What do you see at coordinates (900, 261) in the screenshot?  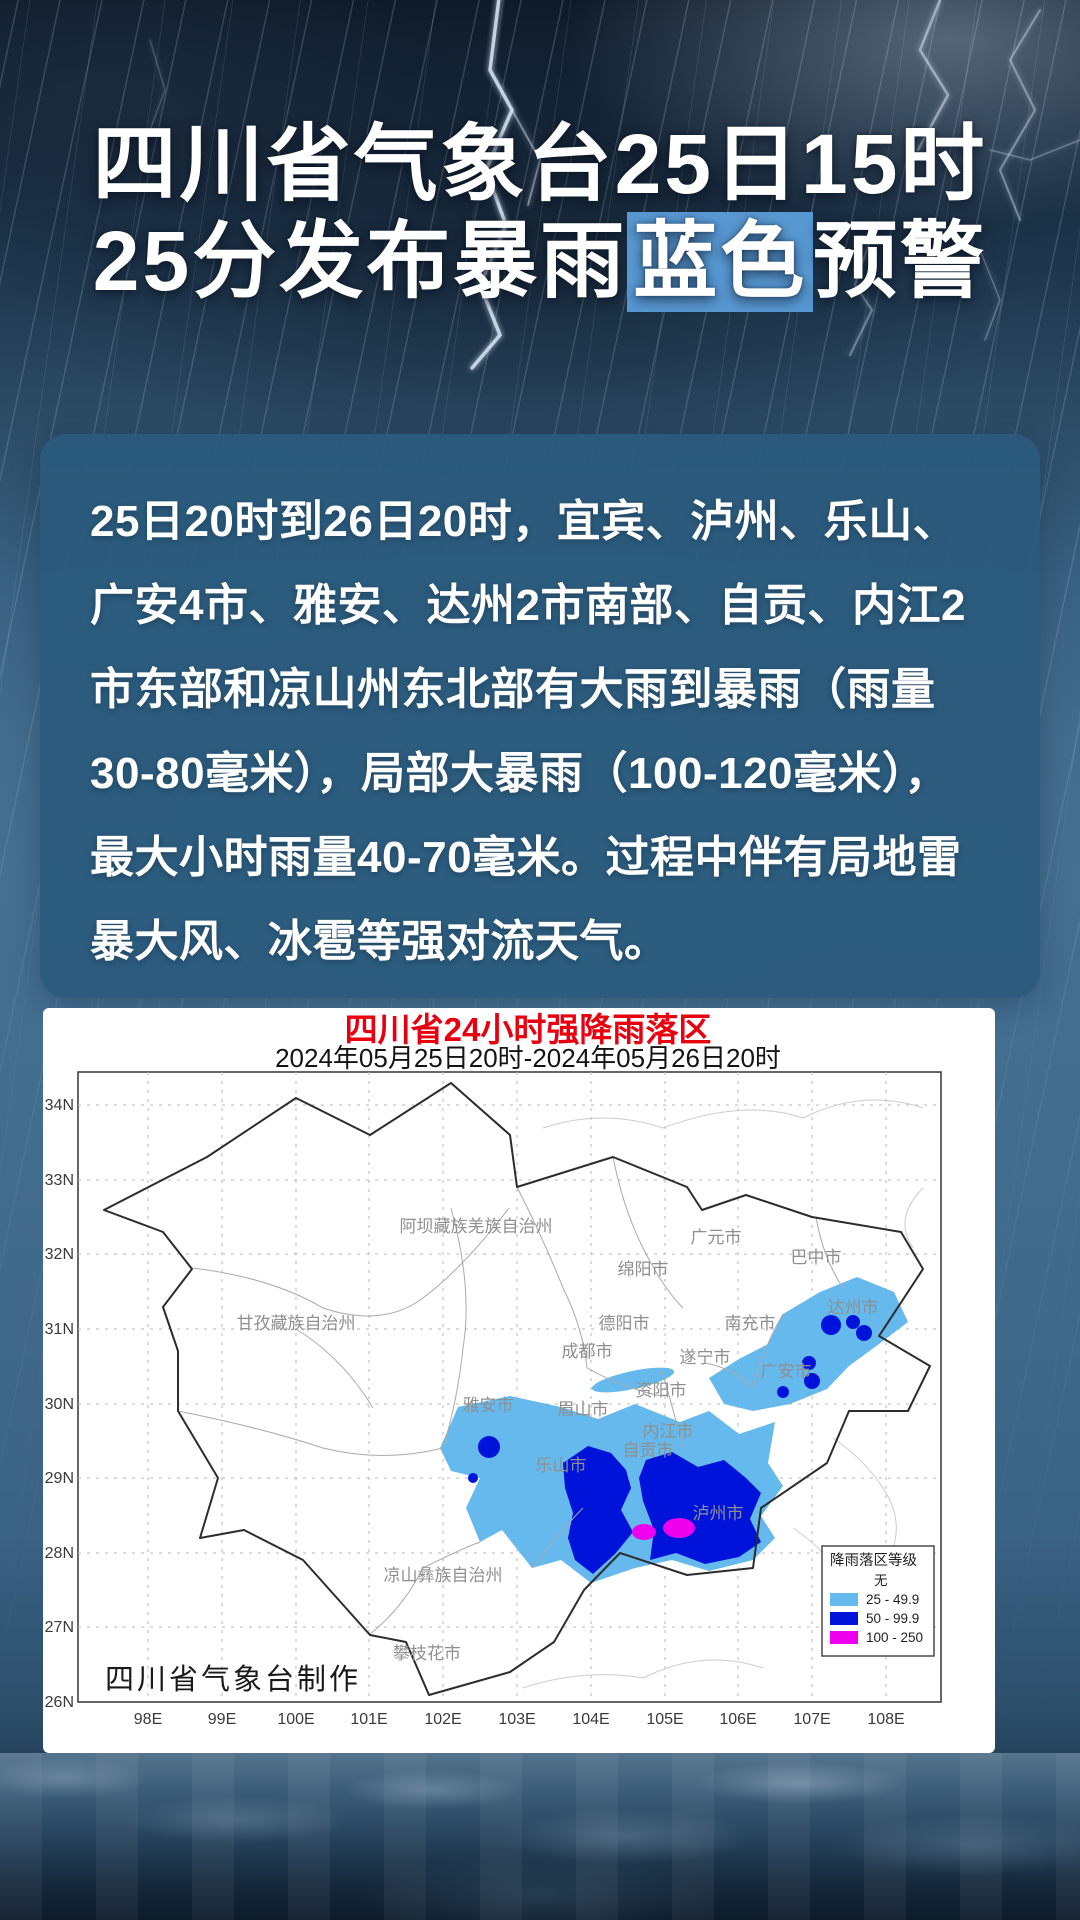 I see `headline-line2-post: 预警` at bounding box center [900, 261].